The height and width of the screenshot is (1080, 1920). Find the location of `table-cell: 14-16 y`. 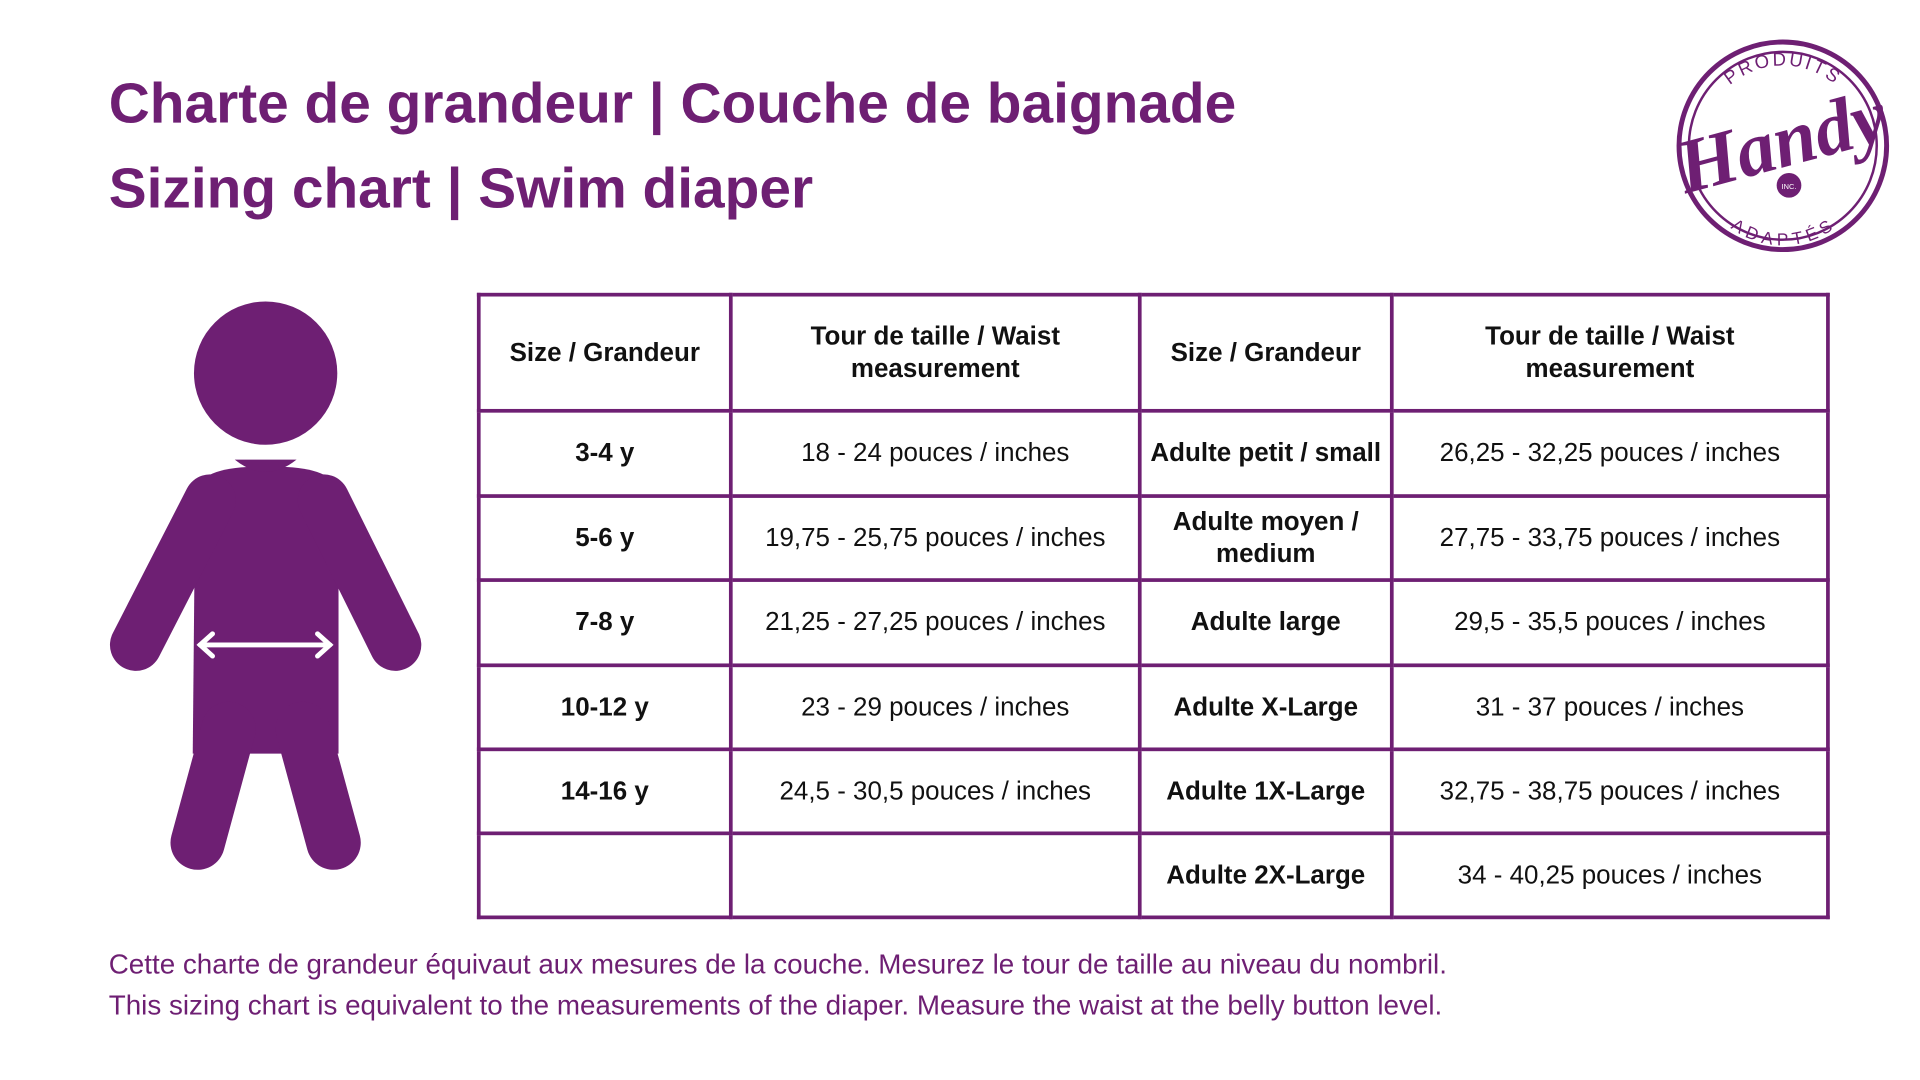

table-cell: 14-16 y is located at coordinates (604, 791).